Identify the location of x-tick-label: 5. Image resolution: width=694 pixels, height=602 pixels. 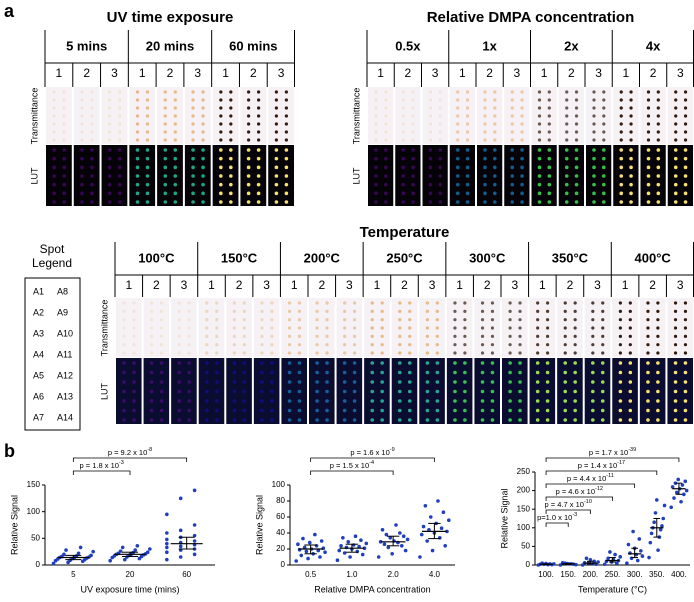
(73, 574).